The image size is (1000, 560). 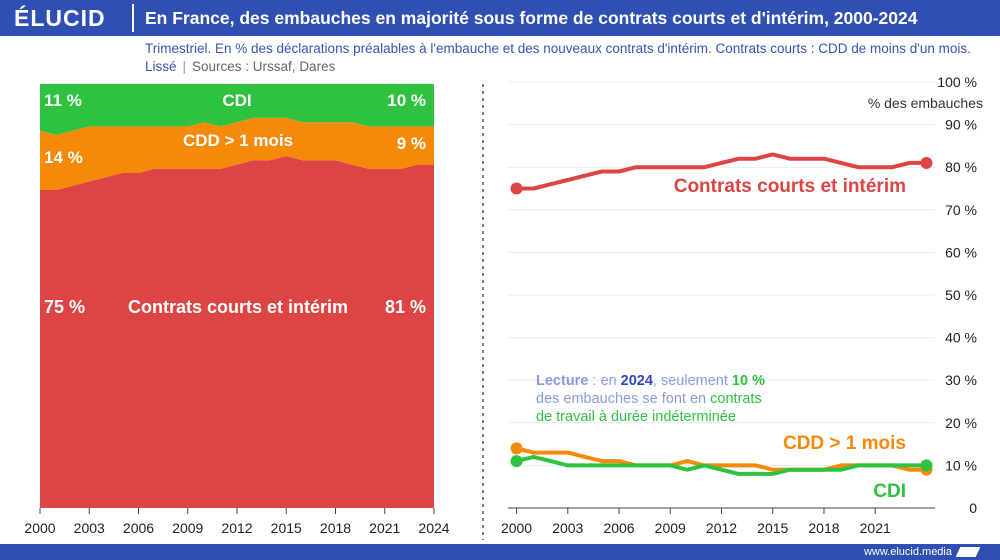 I want to click on left-x-tick-label: 2006, so click(x=138, y=528).